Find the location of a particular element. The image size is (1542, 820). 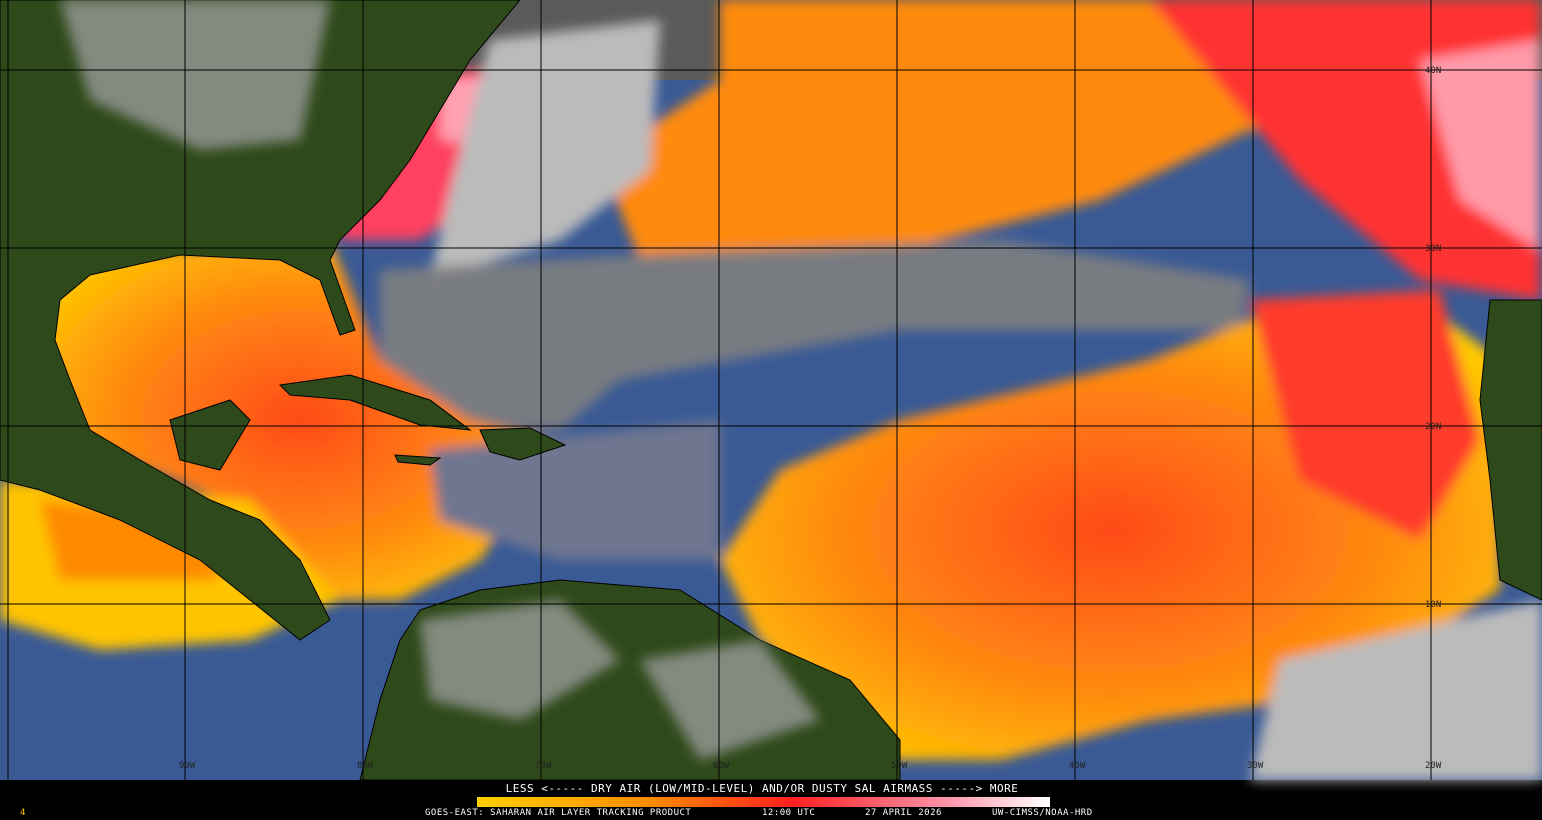

frame-index: 4 is located at coordinates (23, 813).